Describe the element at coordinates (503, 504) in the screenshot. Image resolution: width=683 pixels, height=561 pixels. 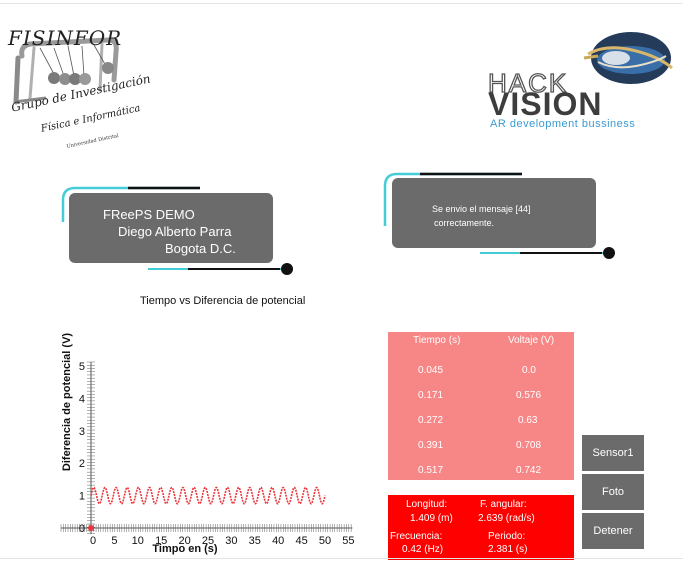
I see `angular-label: F. angular:` at that location.